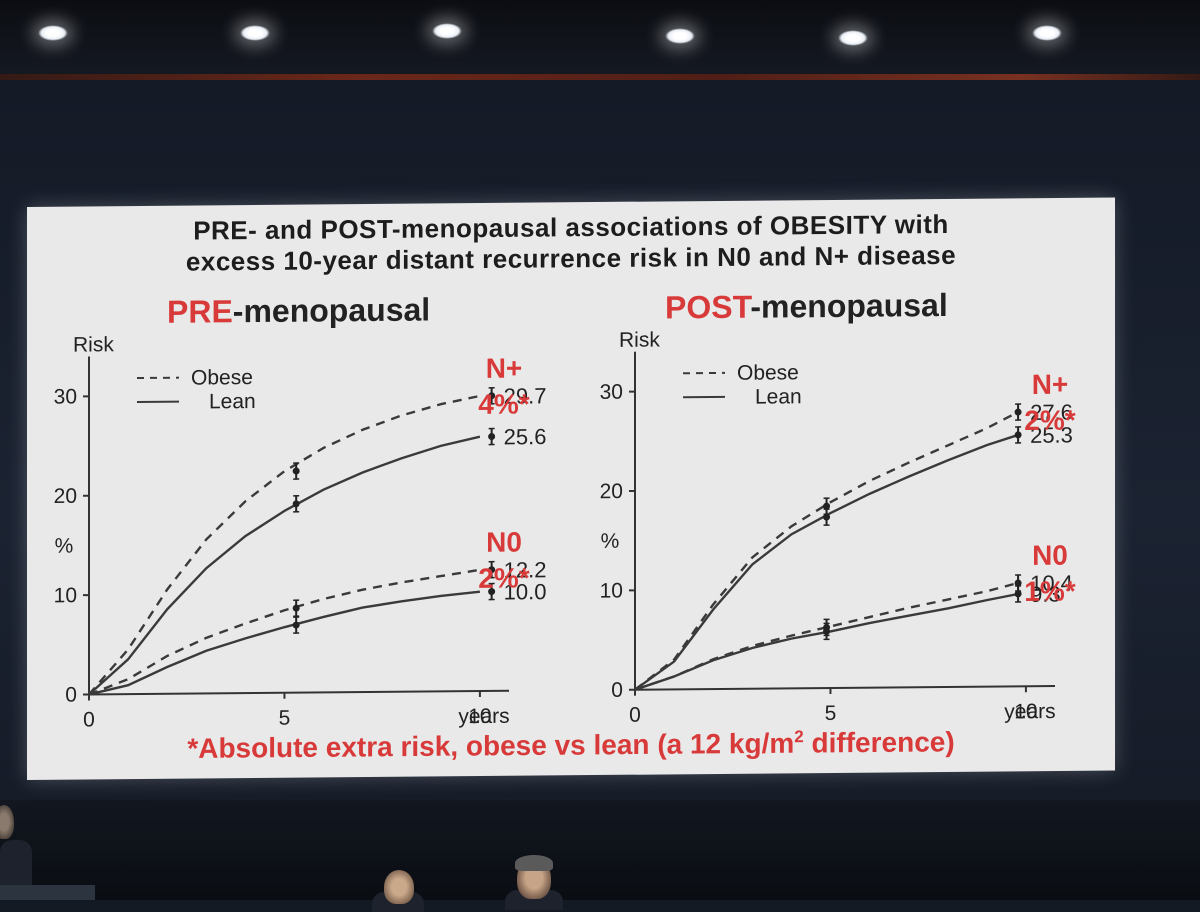 This screenshot has width=1200, height=912. I want to click on audience-person-hair, so click(534, 863).